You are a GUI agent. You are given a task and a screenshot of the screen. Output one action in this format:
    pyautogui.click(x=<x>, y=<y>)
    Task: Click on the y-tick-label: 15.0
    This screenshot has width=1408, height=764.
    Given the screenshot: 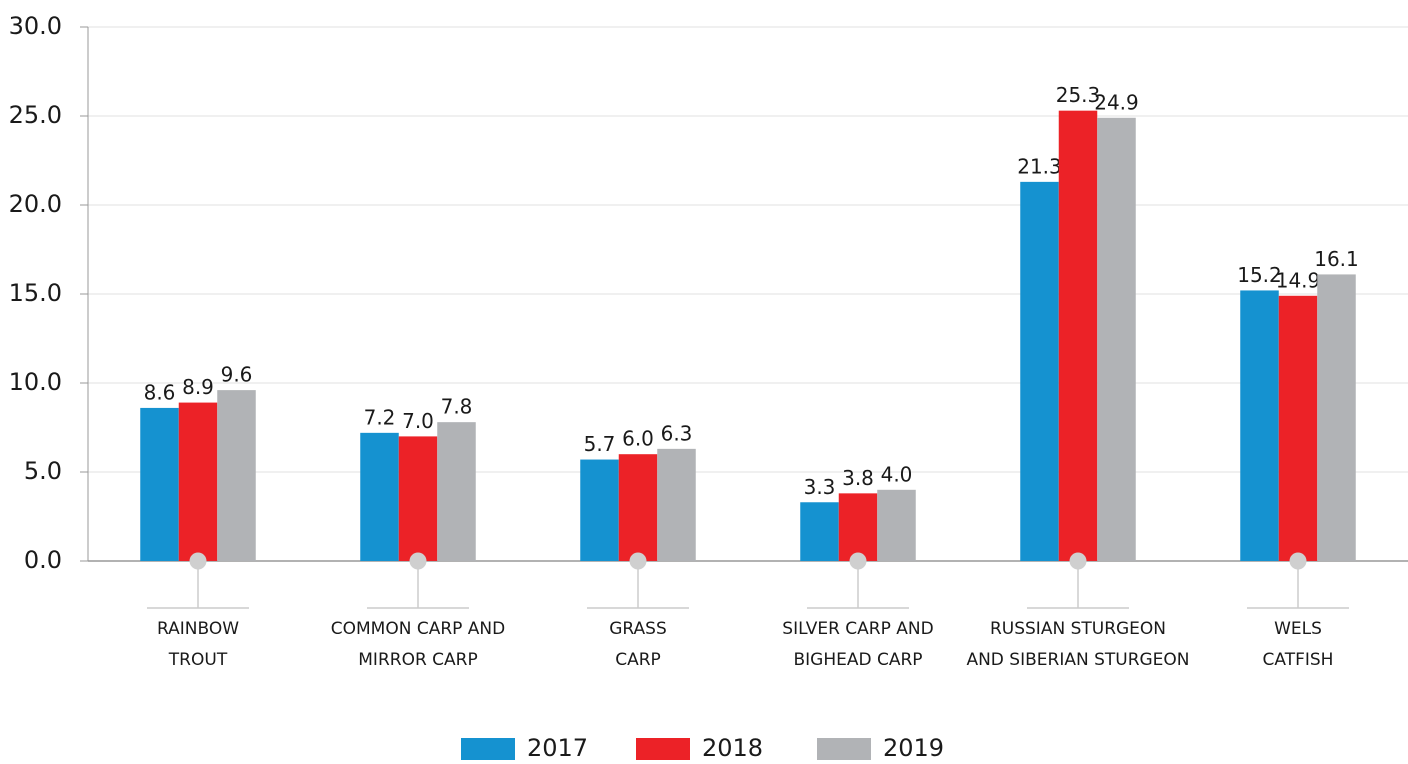 What is the action you would take?
    pyautogui.click(x=35, y=293)
    